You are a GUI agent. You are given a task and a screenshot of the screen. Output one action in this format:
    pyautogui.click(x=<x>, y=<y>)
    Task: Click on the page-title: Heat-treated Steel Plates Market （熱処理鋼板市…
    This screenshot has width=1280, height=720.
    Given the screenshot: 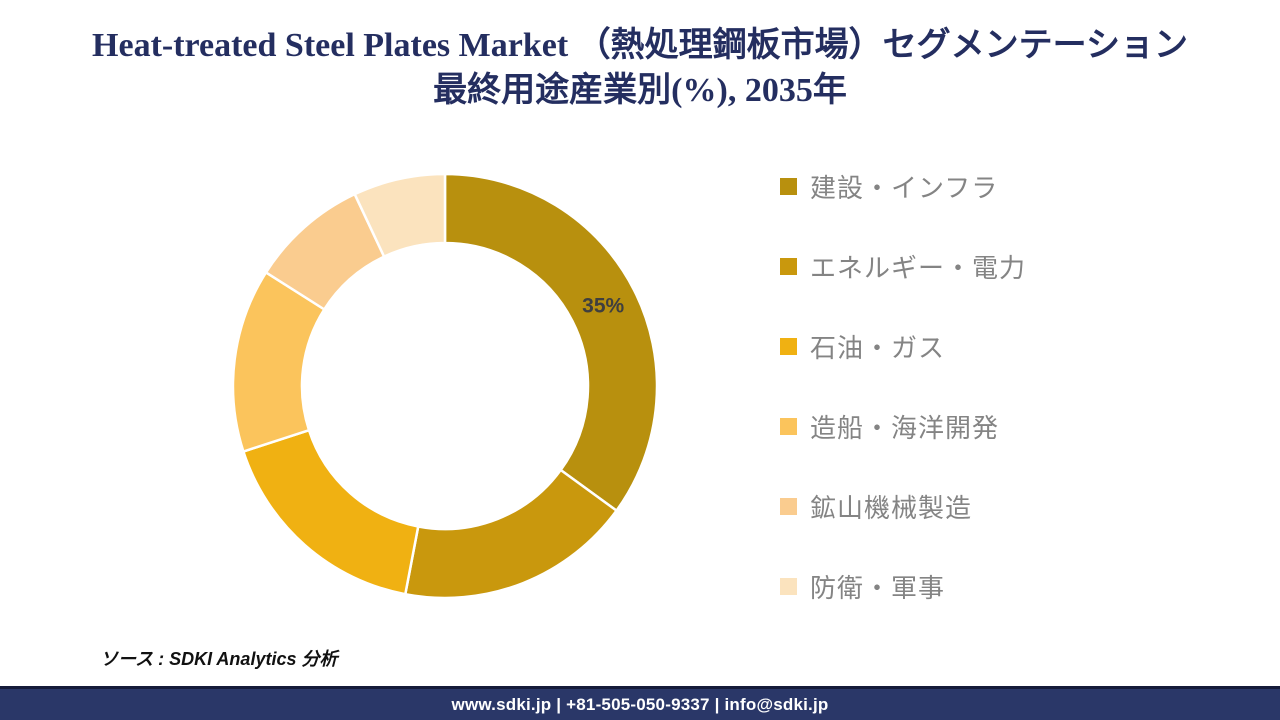 What is the action you would take?
    pyautogui.click(x=640, y=69)
    